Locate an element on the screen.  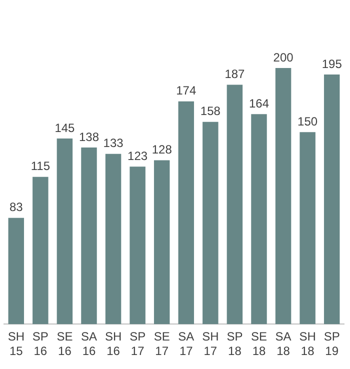
x-tick-label: SA 17 is located at coordinates (186, 344).